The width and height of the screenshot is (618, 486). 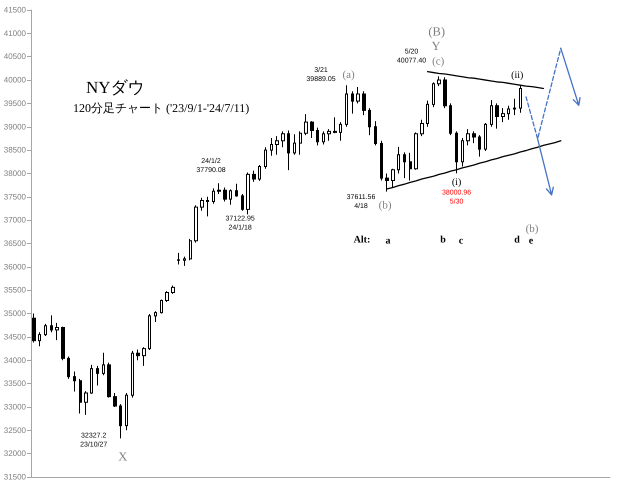 I want to click on annotation: (B), so click(x=437, y=31).